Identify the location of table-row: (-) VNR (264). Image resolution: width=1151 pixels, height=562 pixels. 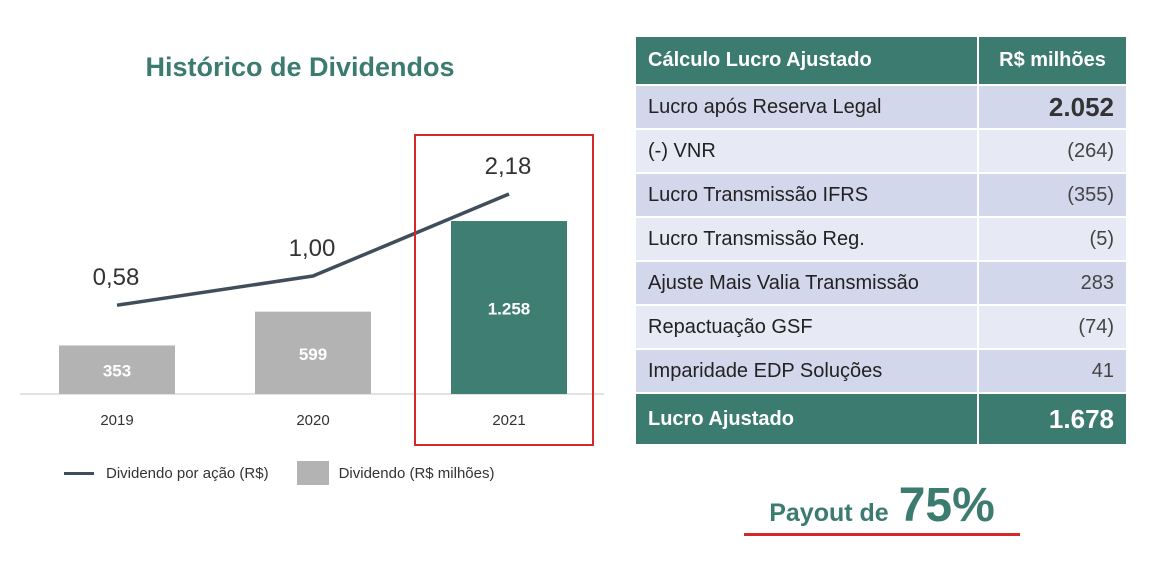
(881, 151).